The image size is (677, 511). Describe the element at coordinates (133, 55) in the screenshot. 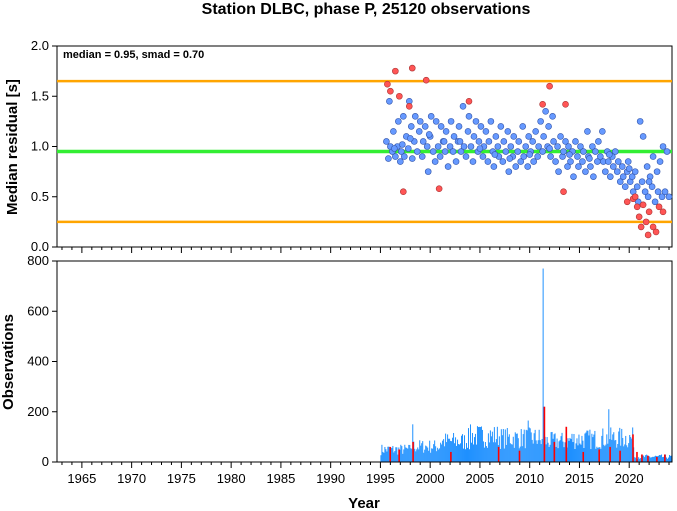

I see `stats-annotation: median = 0.95, smad = 0.70` at that location.